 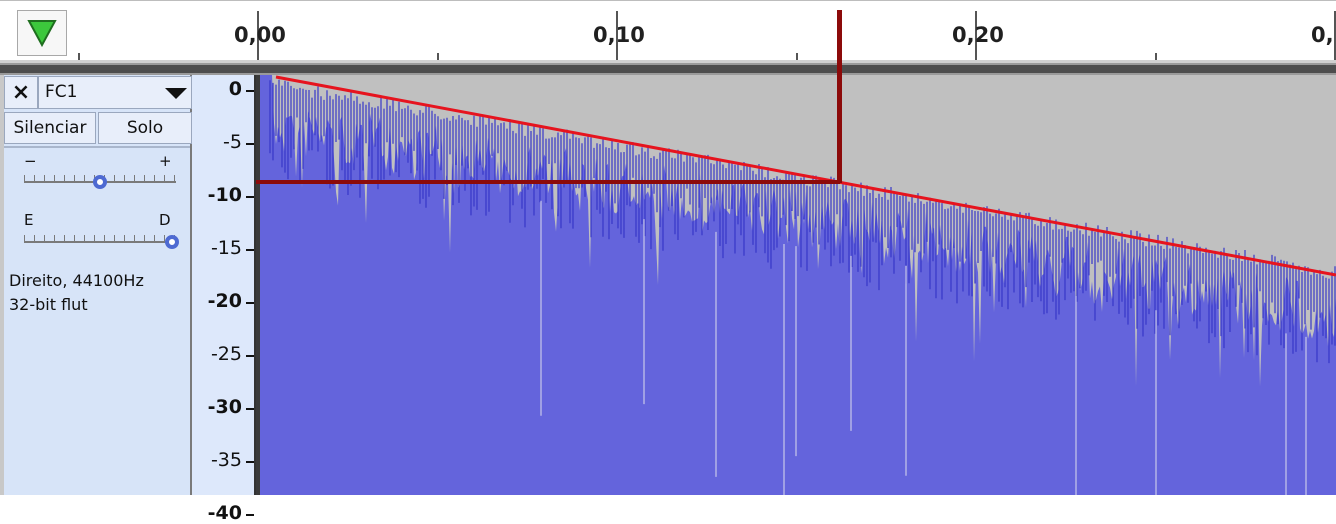 I want to click on db-label: -10, so click(x=224, y=195).